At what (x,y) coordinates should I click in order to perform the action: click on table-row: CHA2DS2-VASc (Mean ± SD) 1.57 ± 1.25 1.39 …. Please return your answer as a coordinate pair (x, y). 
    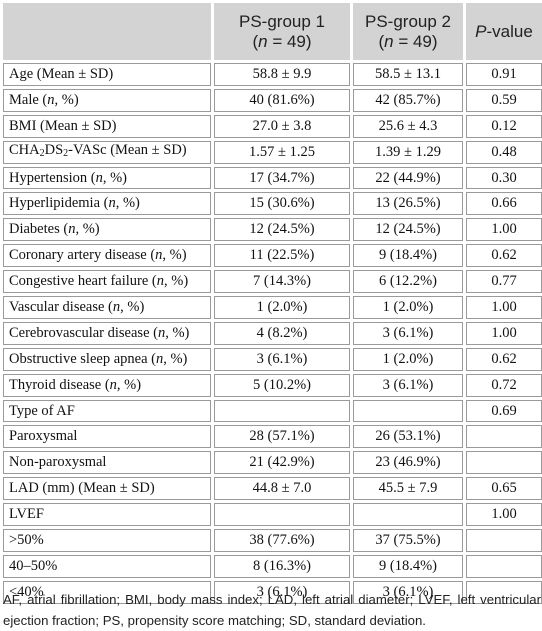
    Looking at the image, I should click on (272, 152).